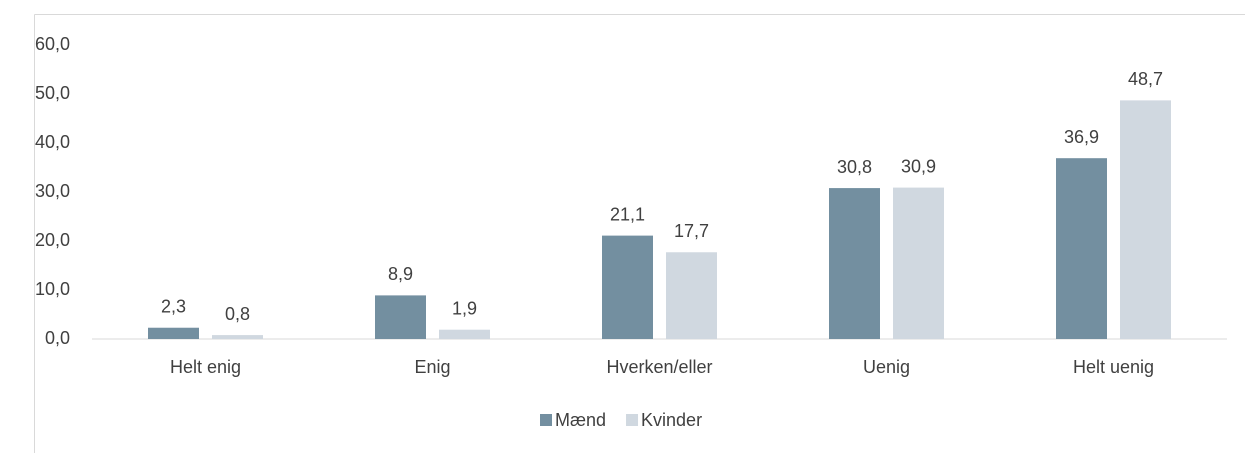  What do you see at coordinates (691, 231) in the screenshot?
I see `data-label: 17,7` at bounding box center [691, 231].